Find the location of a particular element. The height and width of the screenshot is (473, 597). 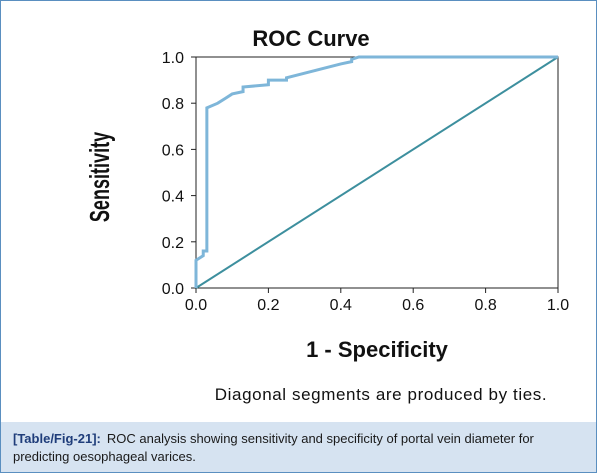

ties-note: Diagonal segments are produced by ties. is located at coordinates (381, 394).